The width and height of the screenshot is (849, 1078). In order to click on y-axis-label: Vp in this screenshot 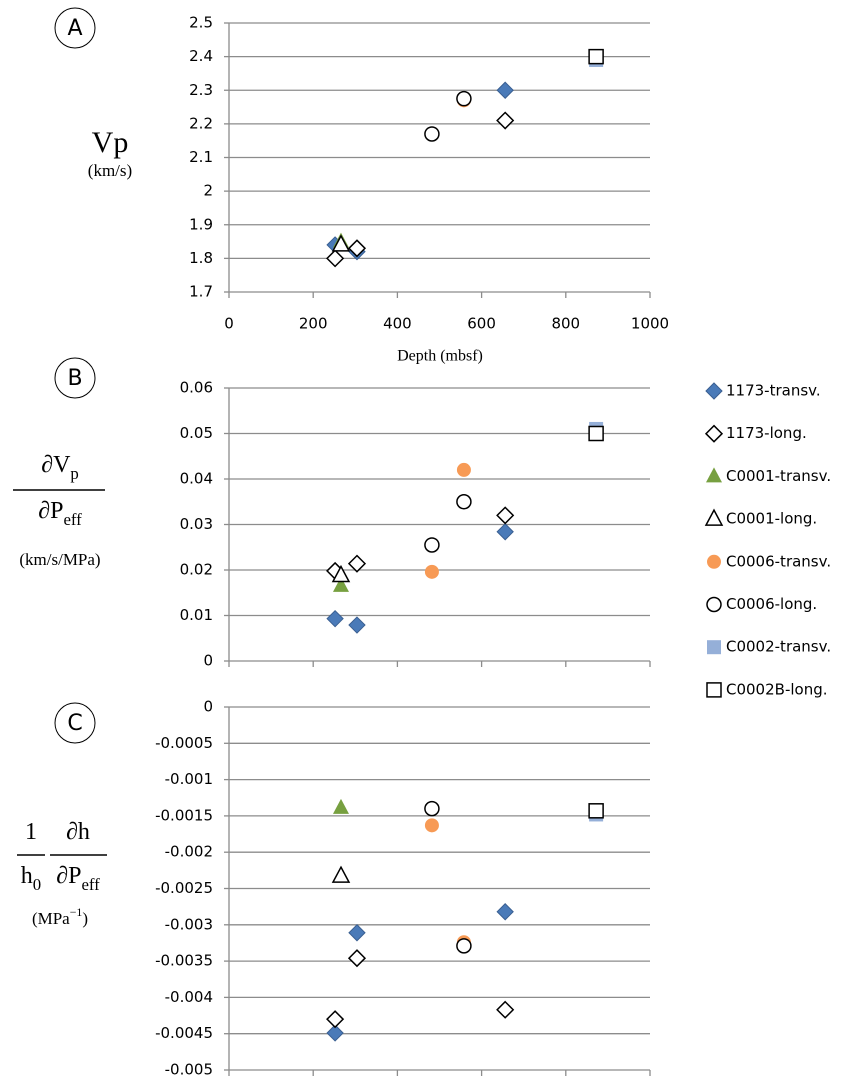, I will do `click(110, 142)`.